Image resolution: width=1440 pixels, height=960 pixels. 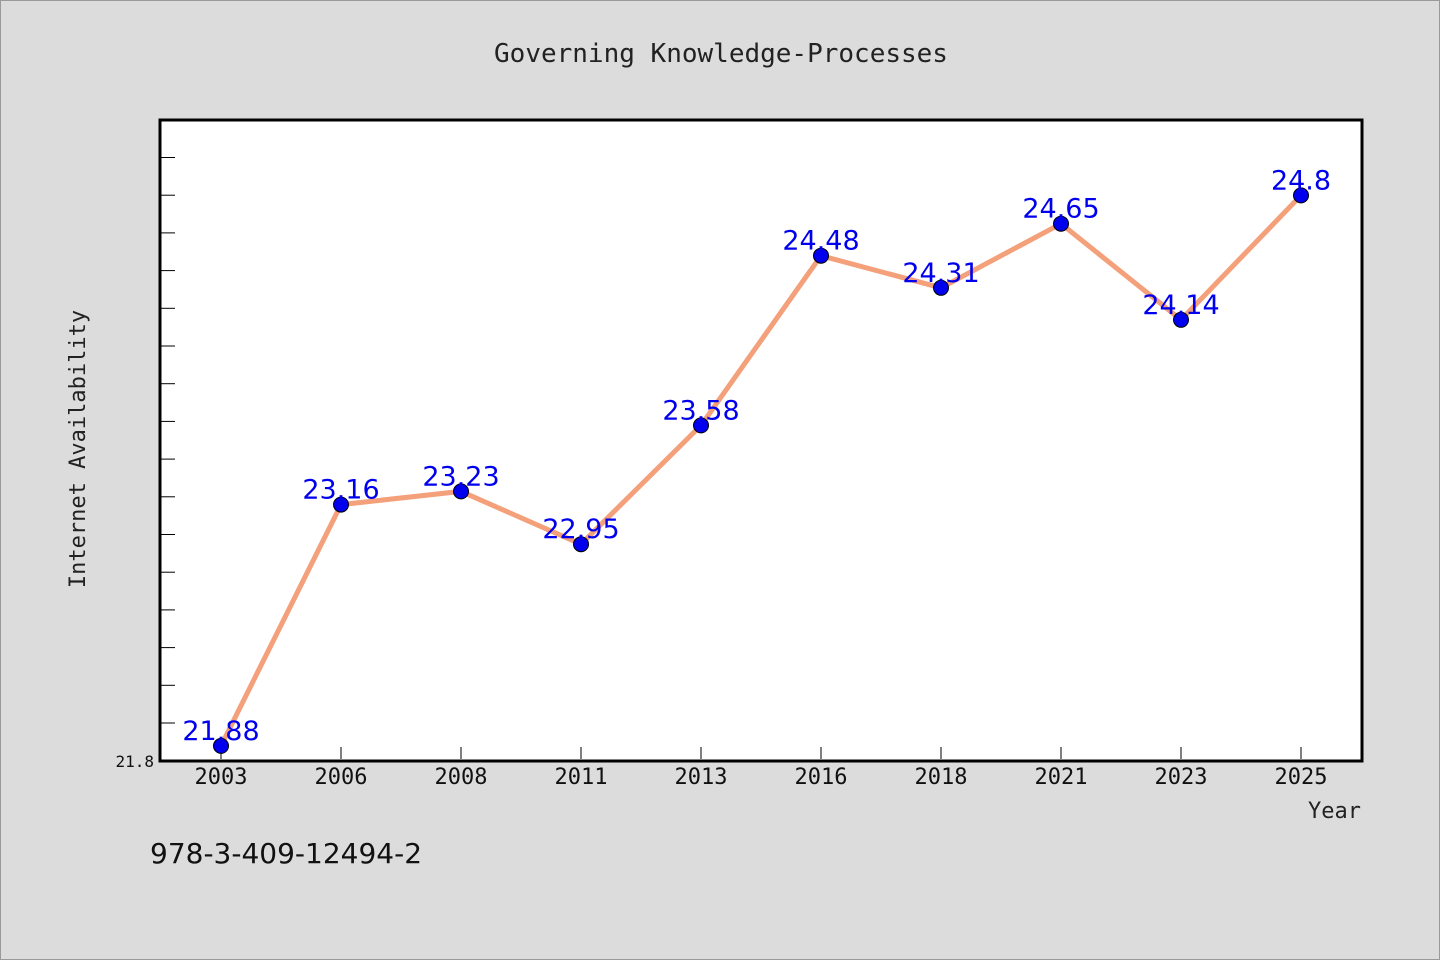 I want to click on x-tick-label: 2016, so click(x=821, y=777).